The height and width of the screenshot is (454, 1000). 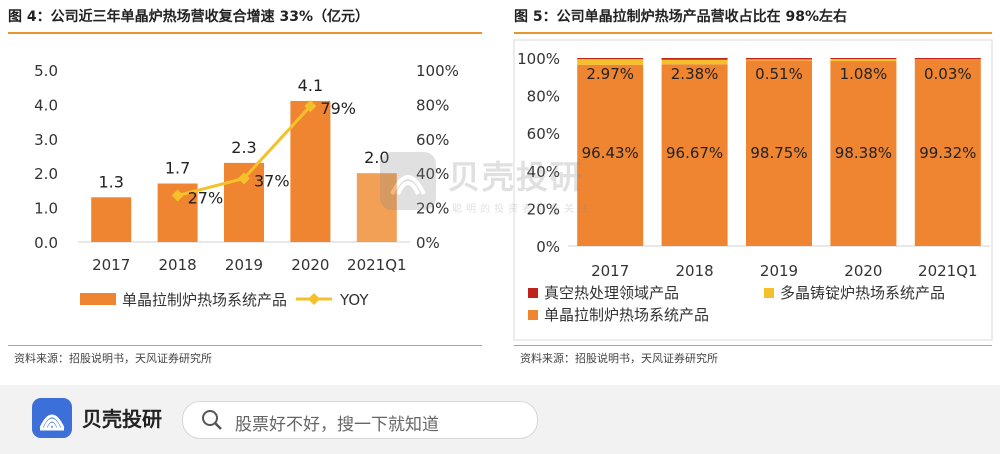 What do you see at coordinates (543, 97) in the screenshot?
I see `y-tick-label: 80%` at bounding box center [543, 97].